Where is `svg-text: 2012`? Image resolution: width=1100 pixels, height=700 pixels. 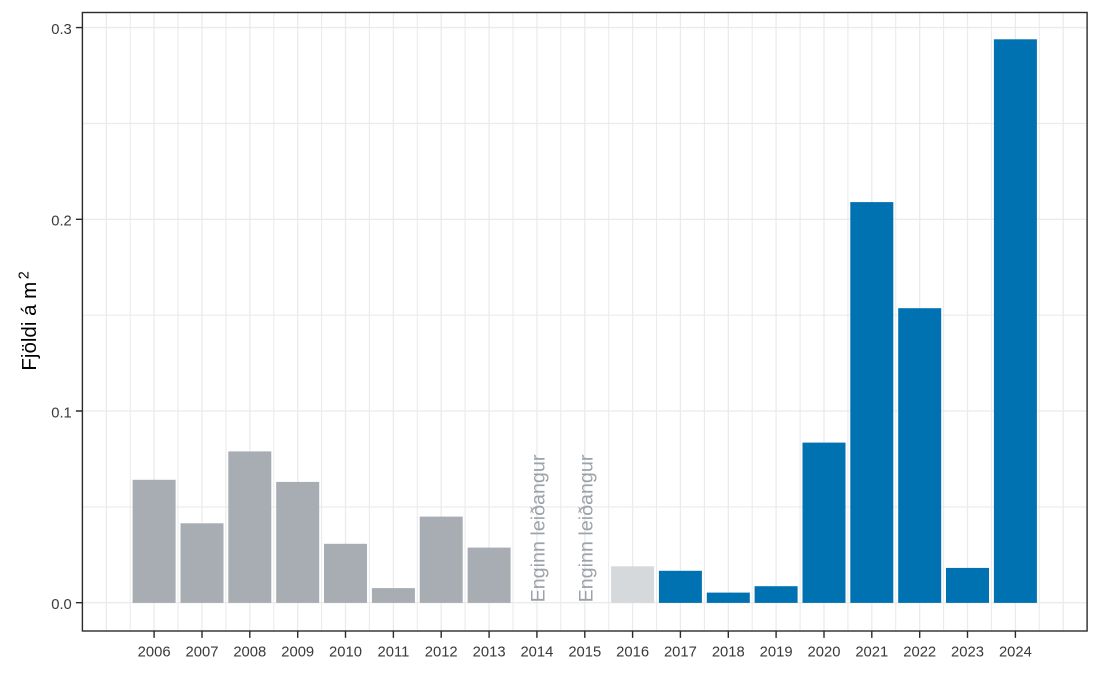 svg-text: 2012 is located at coordinates (441, 652).